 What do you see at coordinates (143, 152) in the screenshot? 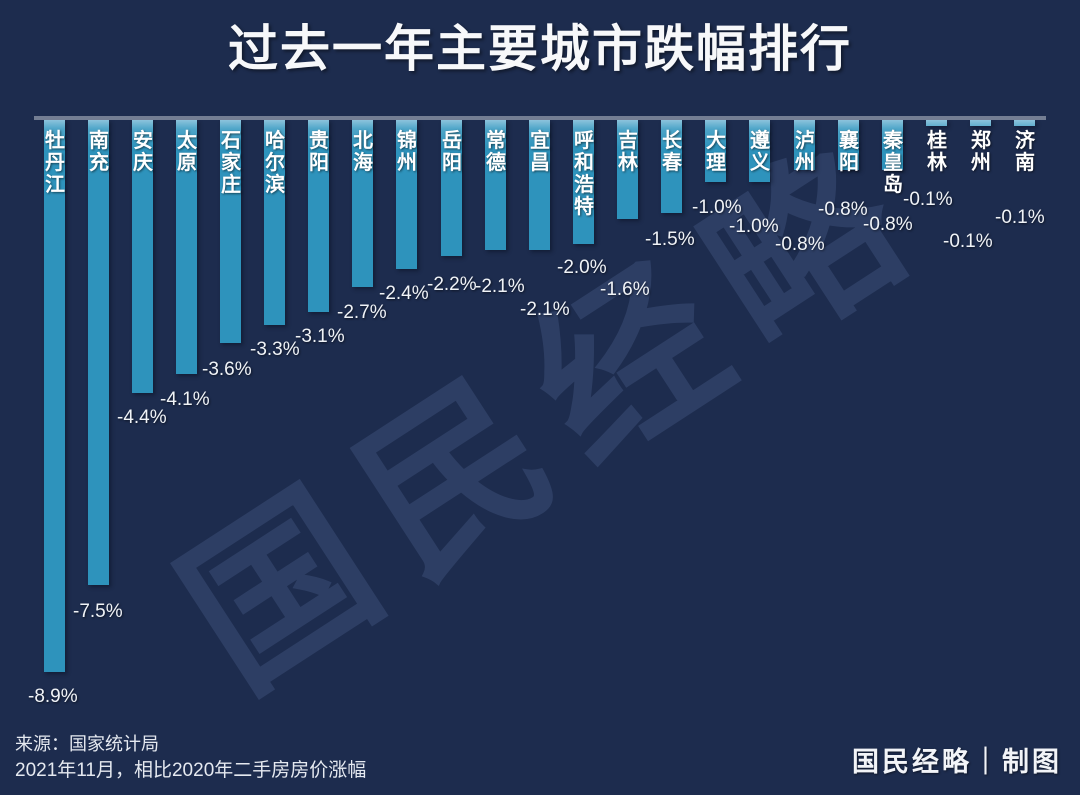
I see `city-label: 安庆` at bounding box center [143, 152].